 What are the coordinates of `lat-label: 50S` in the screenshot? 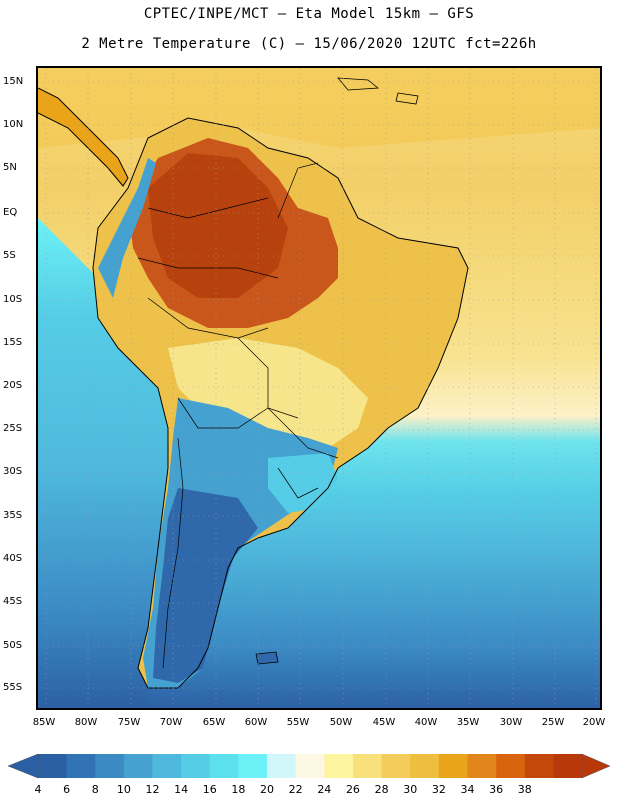 It's located at (13, 645).